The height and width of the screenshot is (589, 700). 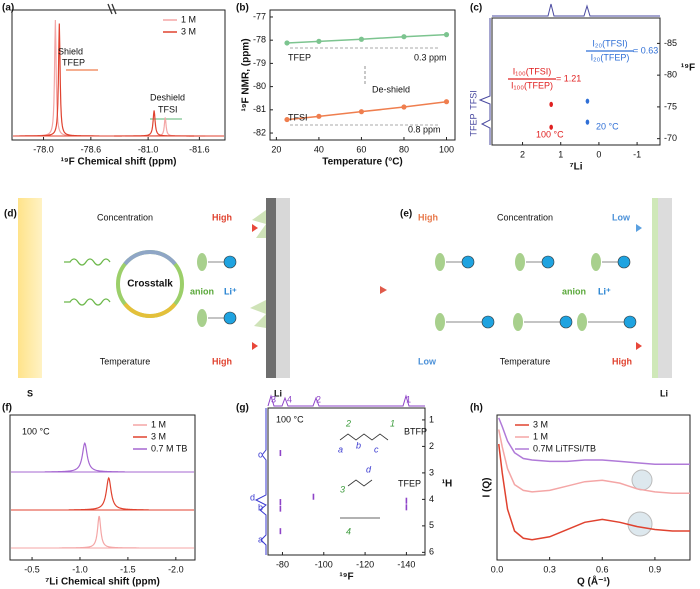 What do you see at coordinates (655, 569) in the screenshot?
I see `x-tick-label: 0.9` at bounding box center [655, 569].